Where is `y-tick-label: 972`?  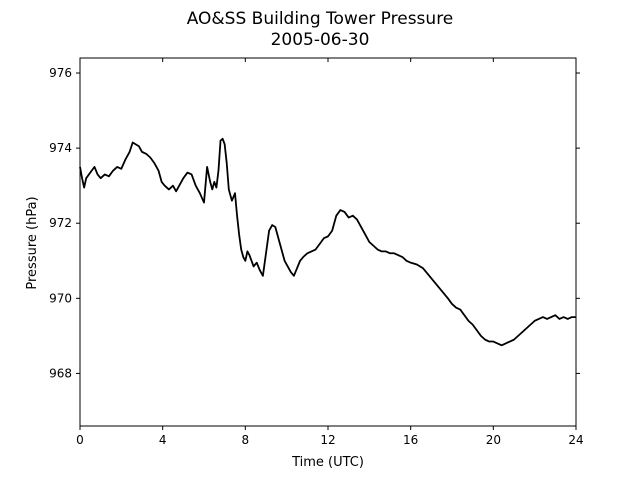
y-tick-label: 972 is located at coordinates (60, 223).